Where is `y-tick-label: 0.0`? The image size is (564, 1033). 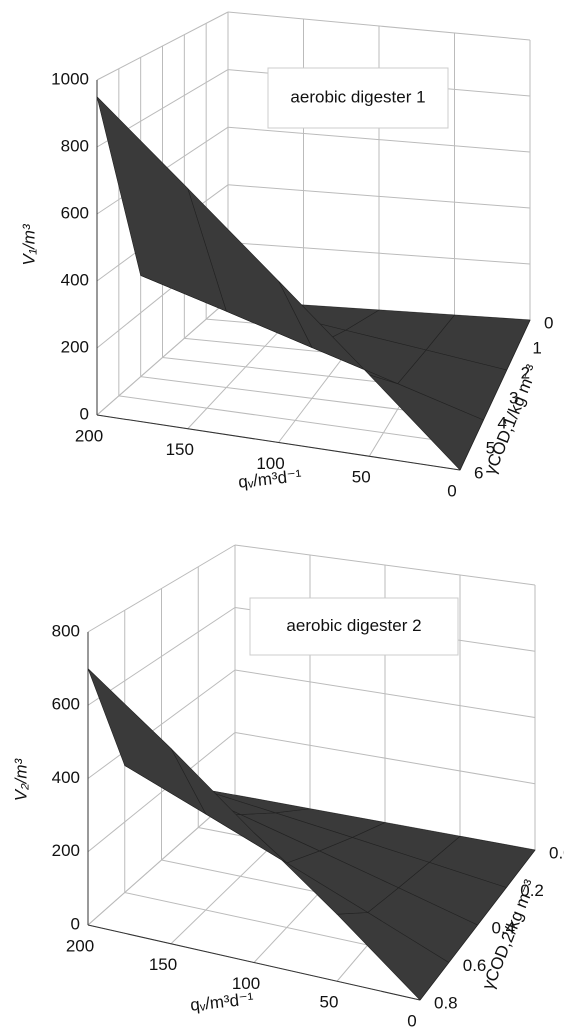 y-tick-label: 0.0 is located at coordinates (556, 852).